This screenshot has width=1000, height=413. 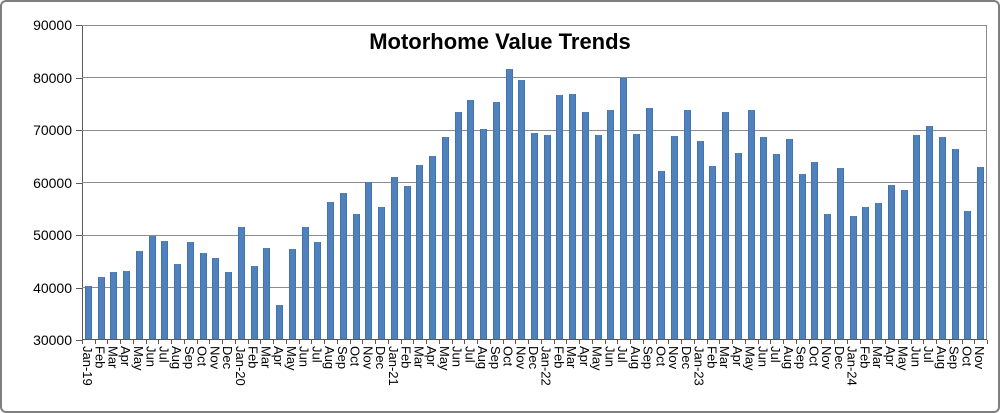 I want to click on x-axis-tick-label-Feb-1: Feb, so click(x=100, y=357).